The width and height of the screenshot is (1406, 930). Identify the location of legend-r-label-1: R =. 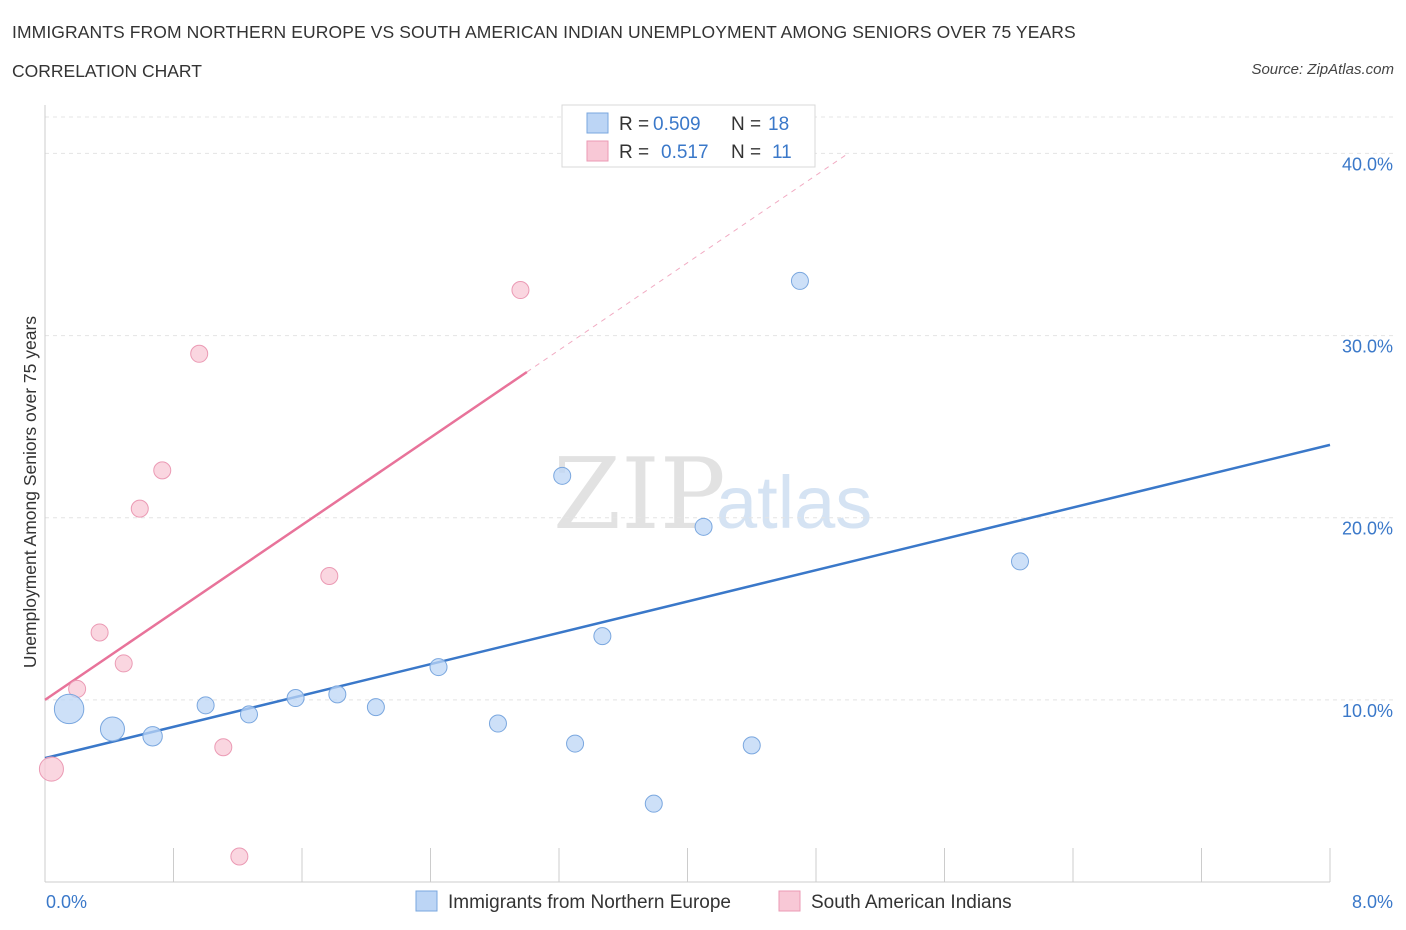
(634, 124).